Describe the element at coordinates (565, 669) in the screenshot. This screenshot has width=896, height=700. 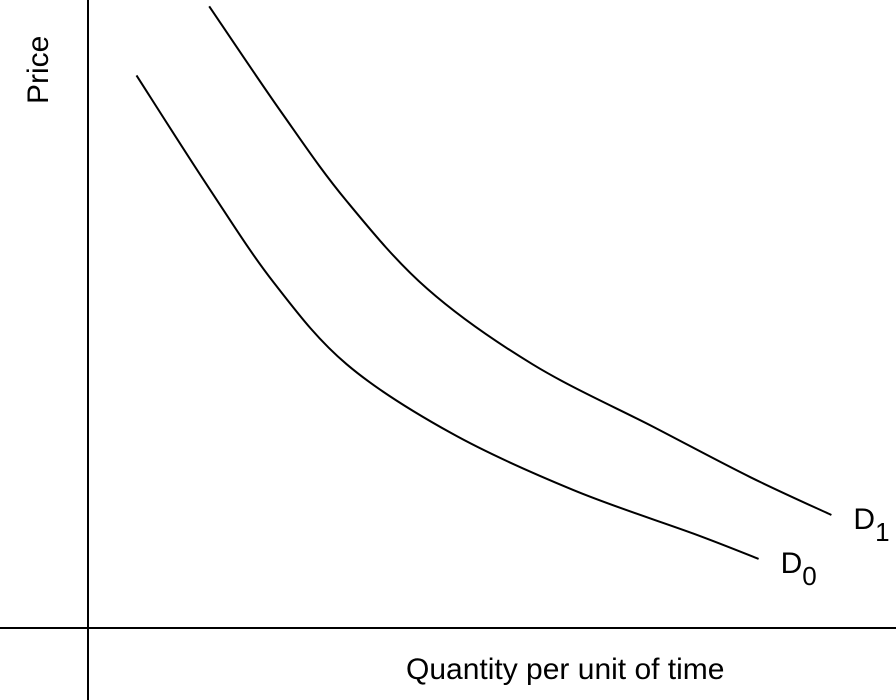
I see `x-axis-label: Quantity per unit of time` at that location.